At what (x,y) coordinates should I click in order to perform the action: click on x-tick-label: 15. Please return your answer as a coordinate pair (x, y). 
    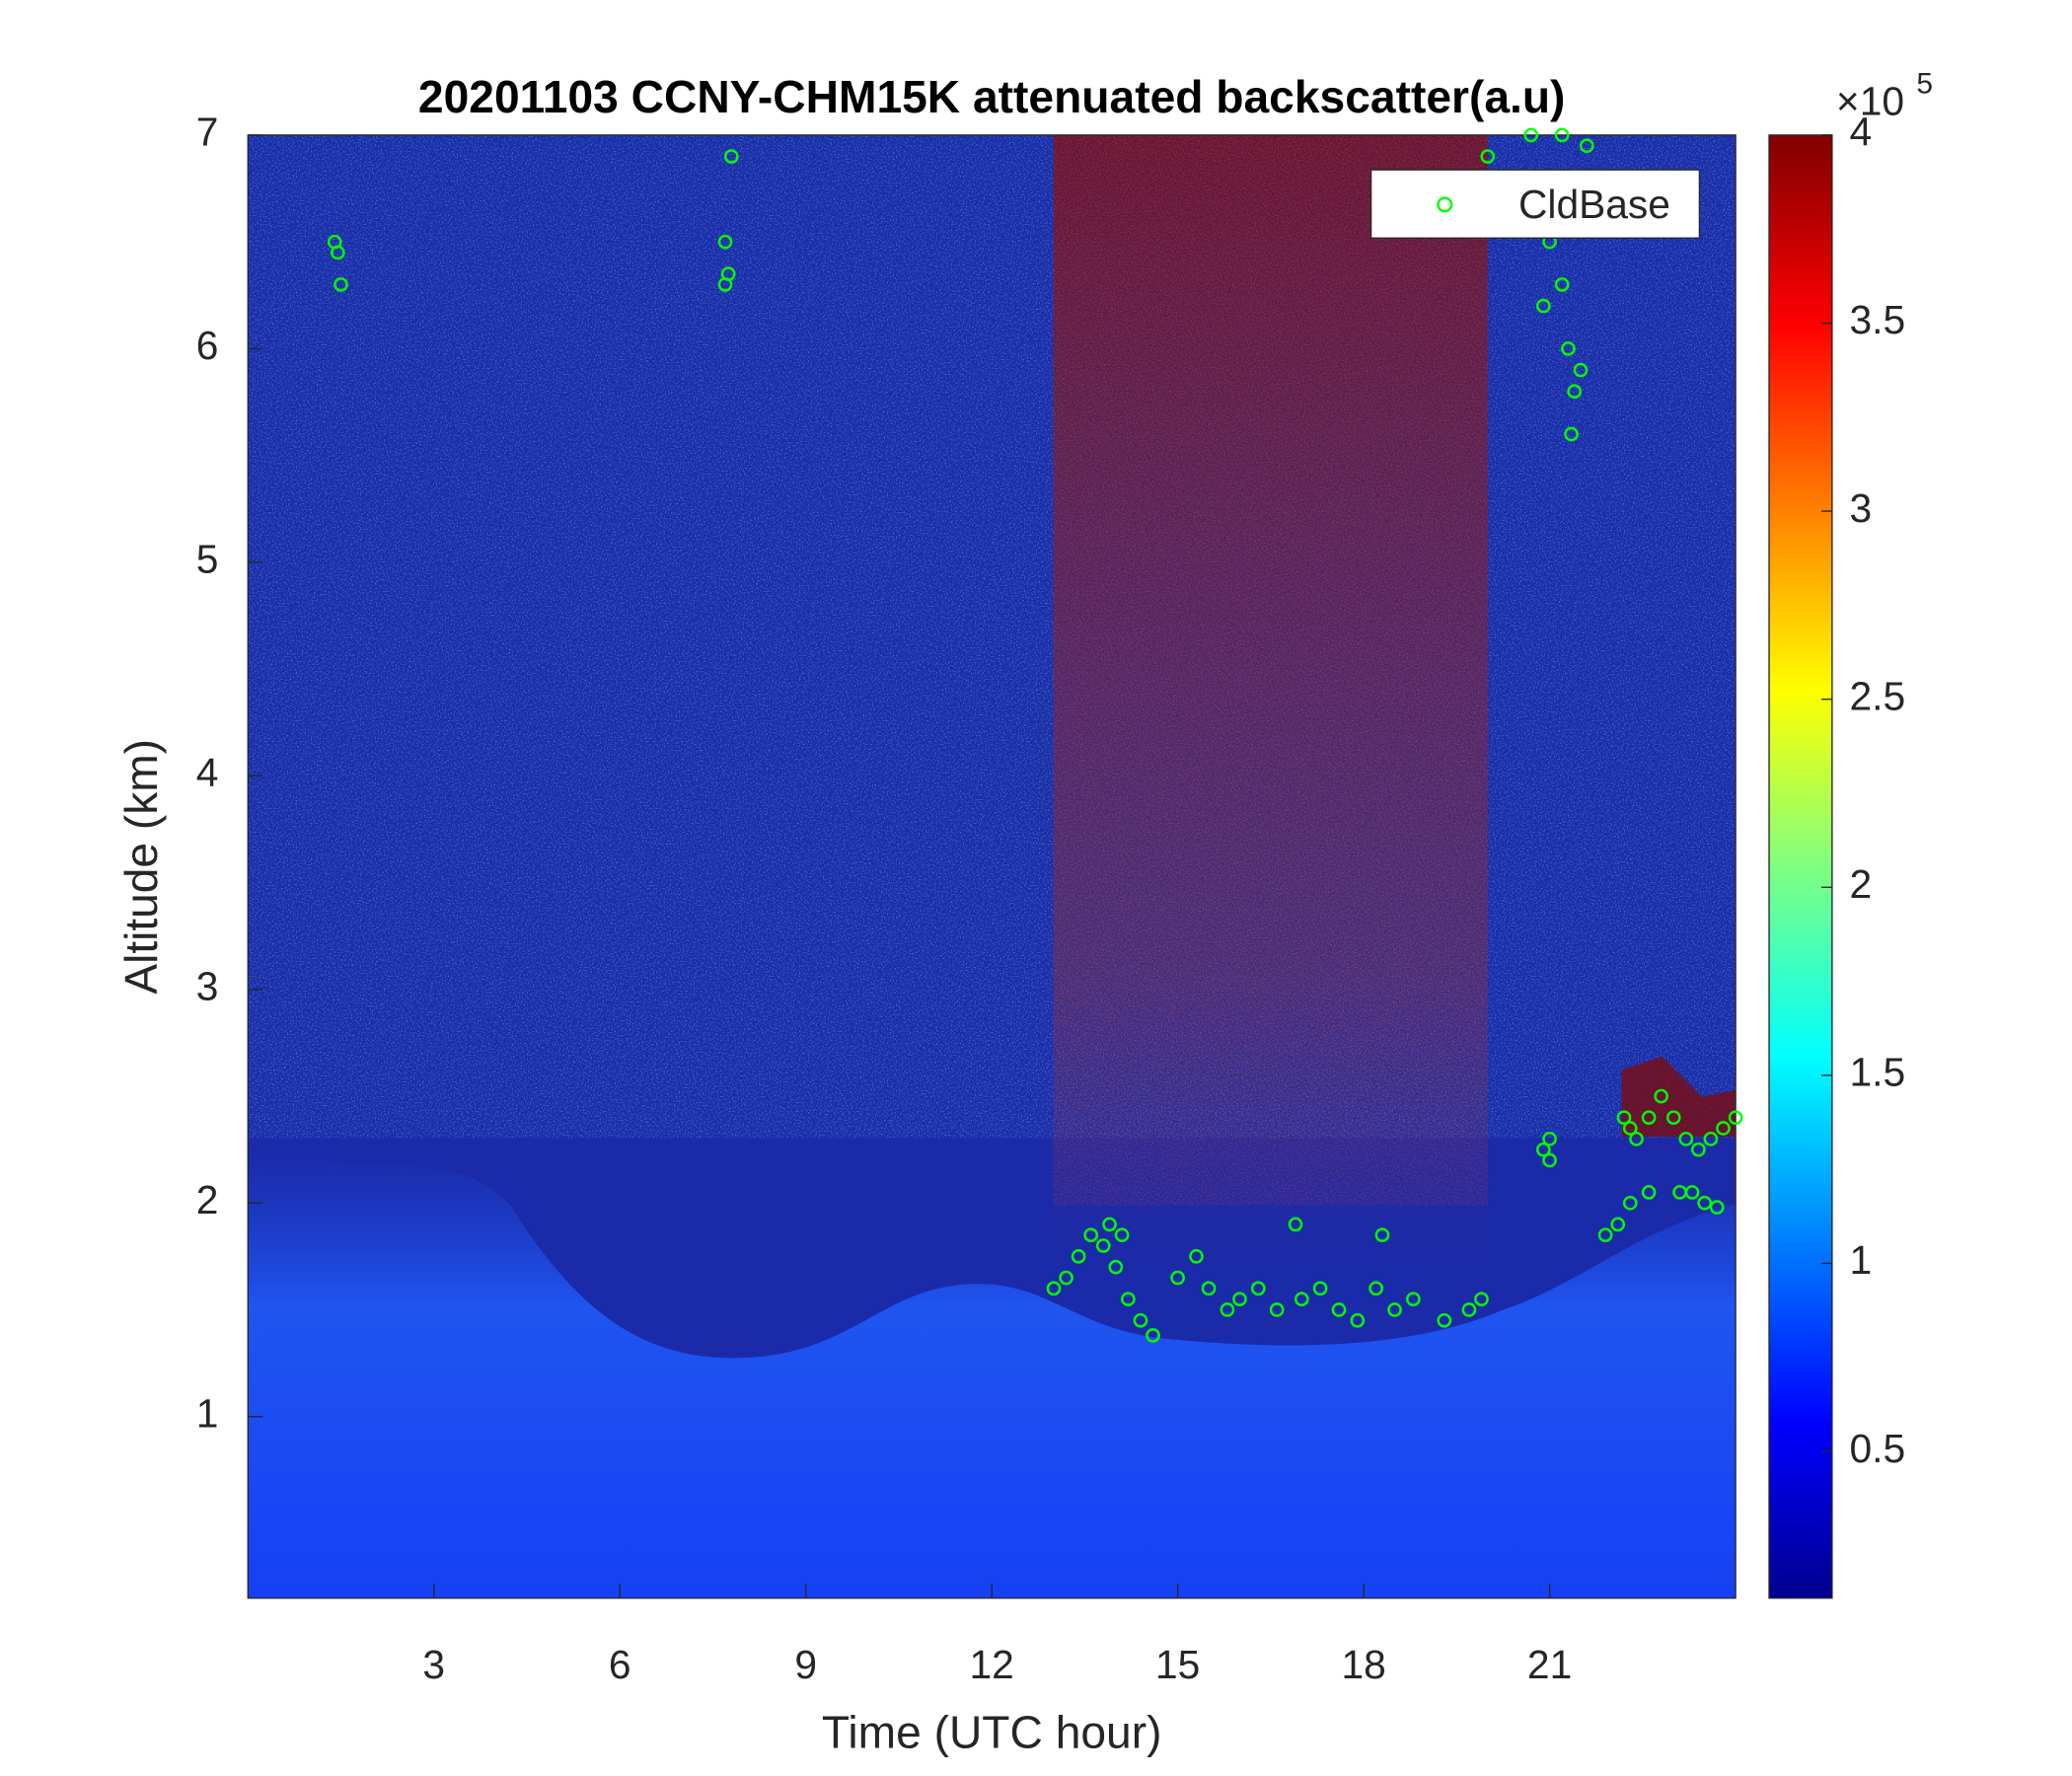
    Looking at the image, I should click on (1178, 1665).